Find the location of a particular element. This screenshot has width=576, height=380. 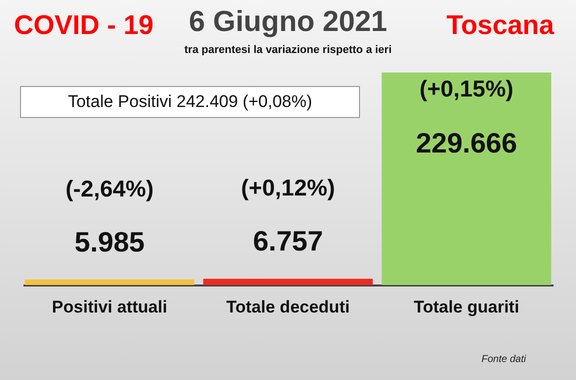

x-tick-label: Totale deceduti is located at coordinates (288, 307).